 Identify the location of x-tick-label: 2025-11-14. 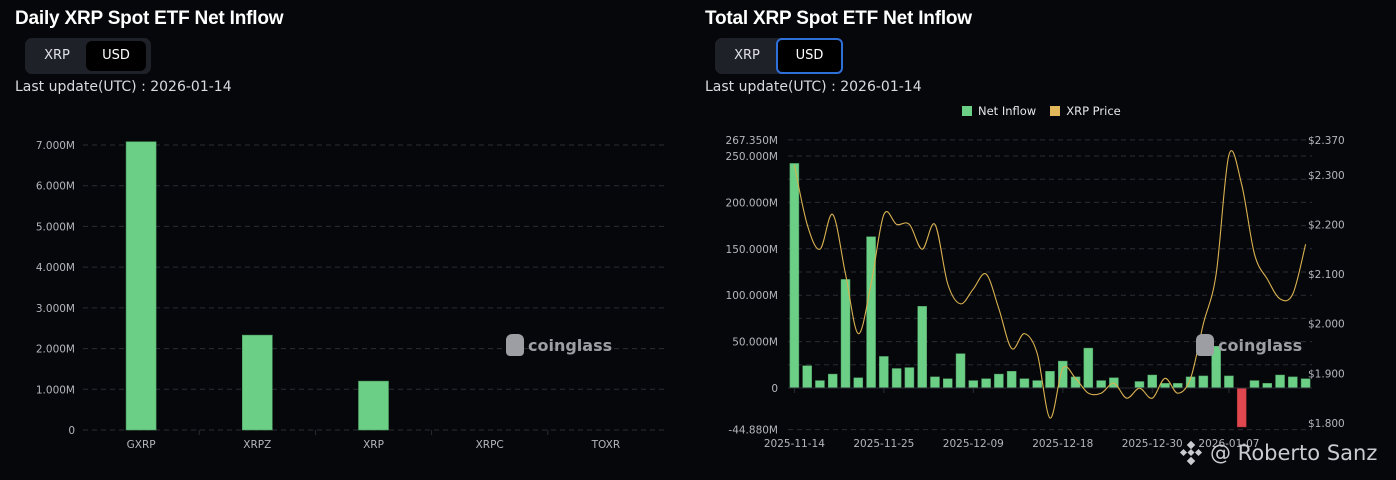
(794, 444).